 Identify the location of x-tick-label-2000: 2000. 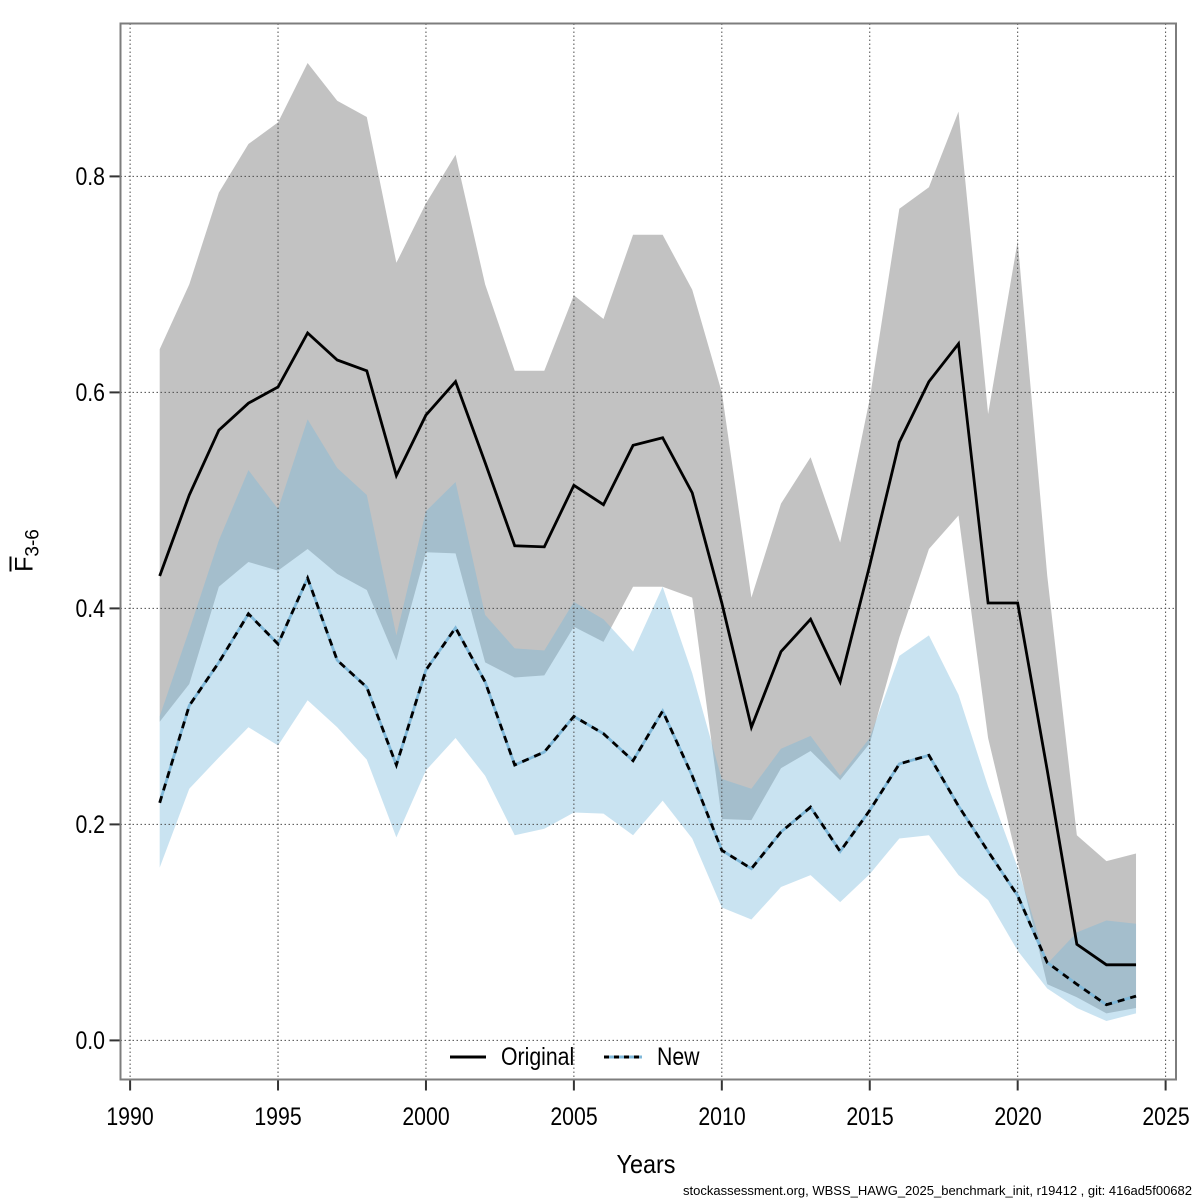
(426, 1117).